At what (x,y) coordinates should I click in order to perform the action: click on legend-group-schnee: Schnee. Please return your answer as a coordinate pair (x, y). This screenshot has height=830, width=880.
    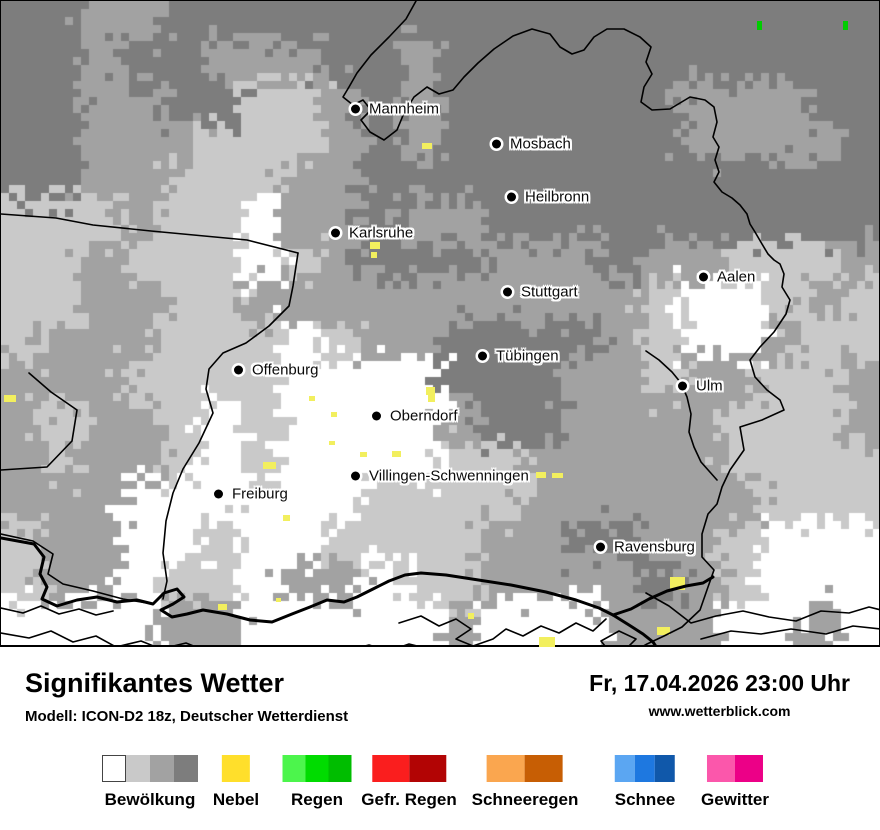
    Looking at the image, I should click on (645, 782).